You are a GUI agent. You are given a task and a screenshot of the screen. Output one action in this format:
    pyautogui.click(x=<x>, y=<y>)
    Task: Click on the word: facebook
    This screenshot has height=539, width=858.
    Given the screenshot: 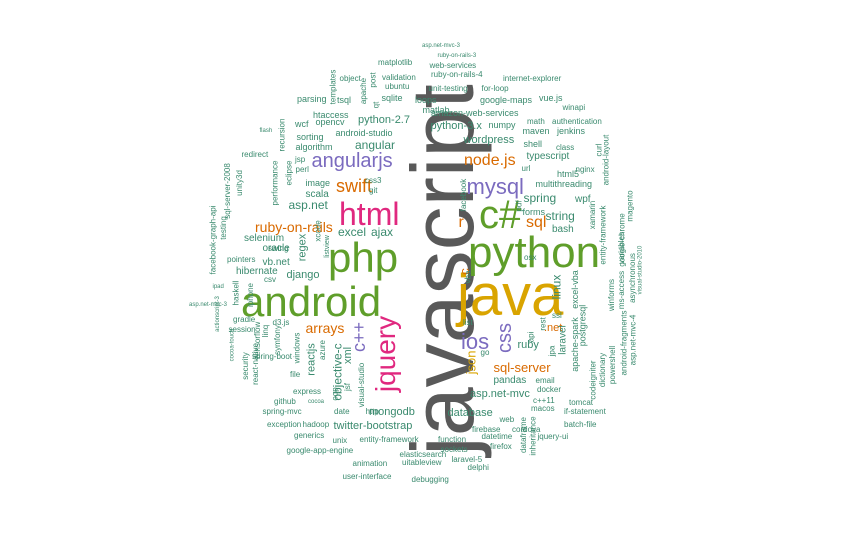 What is the action you would take?
    pyautogui.click(x=464, y=195)
    